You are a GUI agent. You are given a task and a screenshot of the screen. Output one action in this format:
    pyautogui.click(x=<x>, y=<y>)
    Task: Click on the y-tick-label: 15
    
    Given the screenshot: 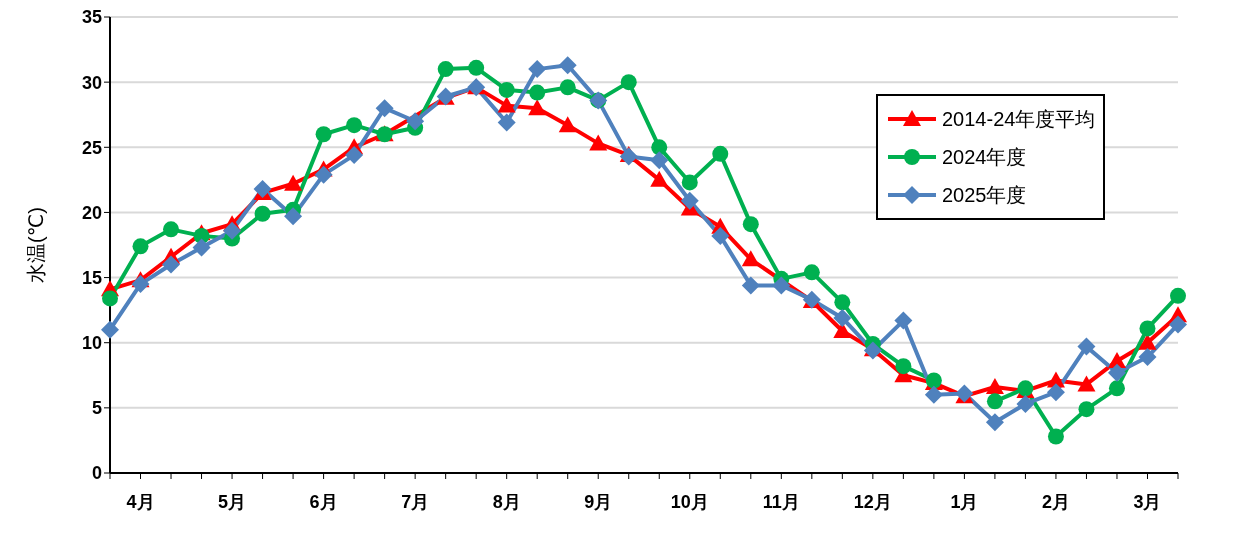 What is the action you would take?
    pyautogui.click(x=91, y=277)
    